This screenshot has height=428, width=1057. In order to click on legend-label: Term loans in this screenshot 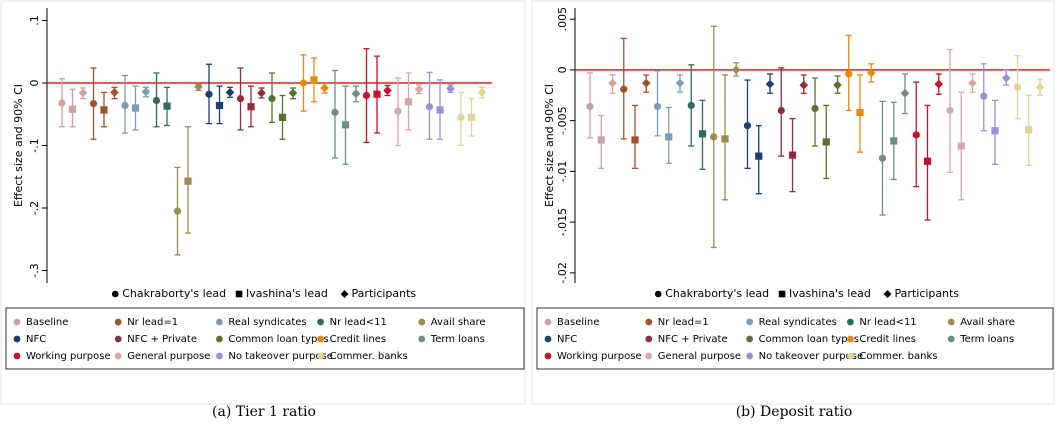, I will do `click(986, 339)`.